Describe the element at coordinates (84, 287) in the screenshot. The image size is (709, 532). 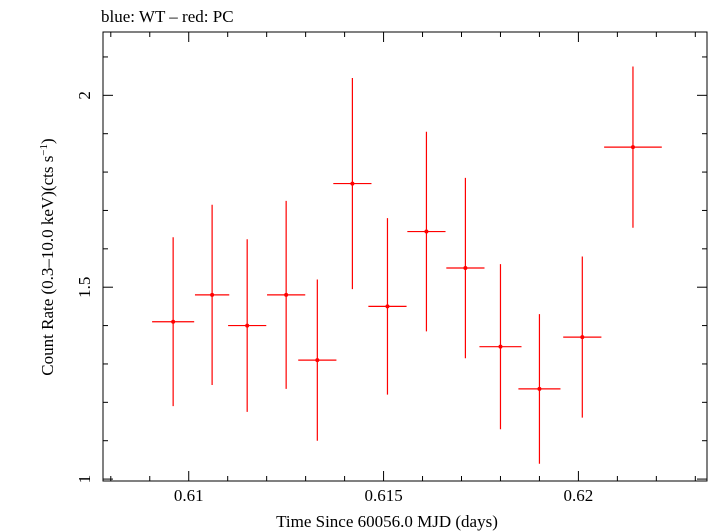
I see `y-tick-label: 1.5` at that location.